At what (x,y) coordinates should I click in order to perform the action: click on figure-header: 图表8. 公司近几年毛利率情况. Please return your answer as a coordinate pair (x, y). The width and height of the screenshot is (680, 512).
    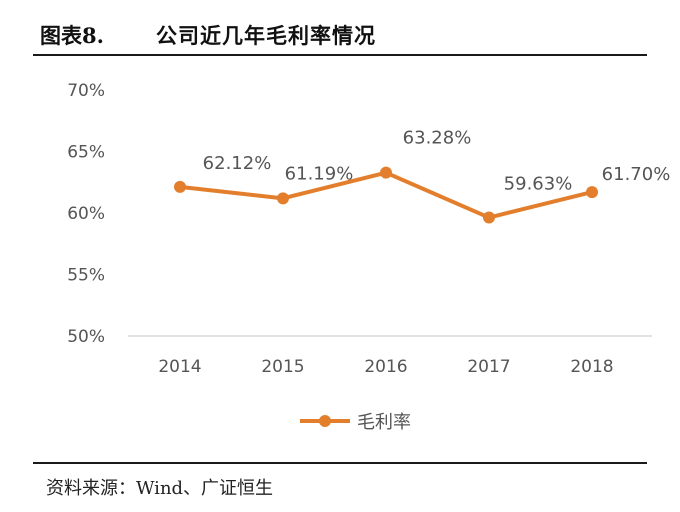
    Looking at the image, I should click on (340, 33).